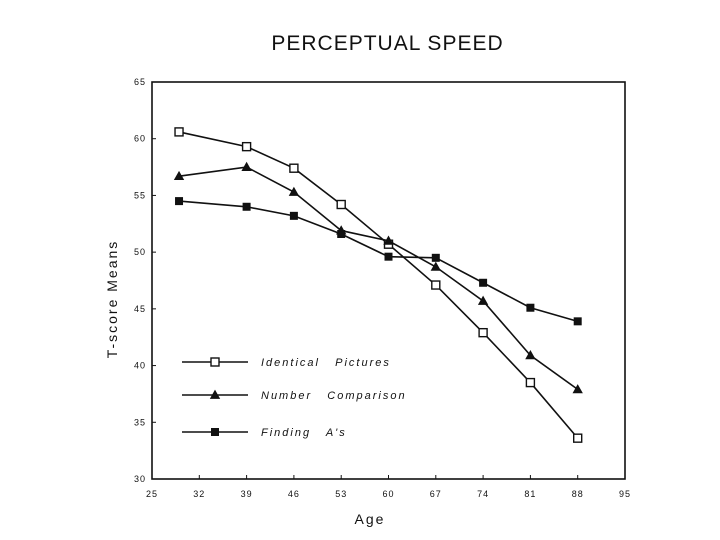 Image resolution: width=720 pixels, height=540 pixels. I want to click on y-tick-label-0: 30, so click(140, 479).